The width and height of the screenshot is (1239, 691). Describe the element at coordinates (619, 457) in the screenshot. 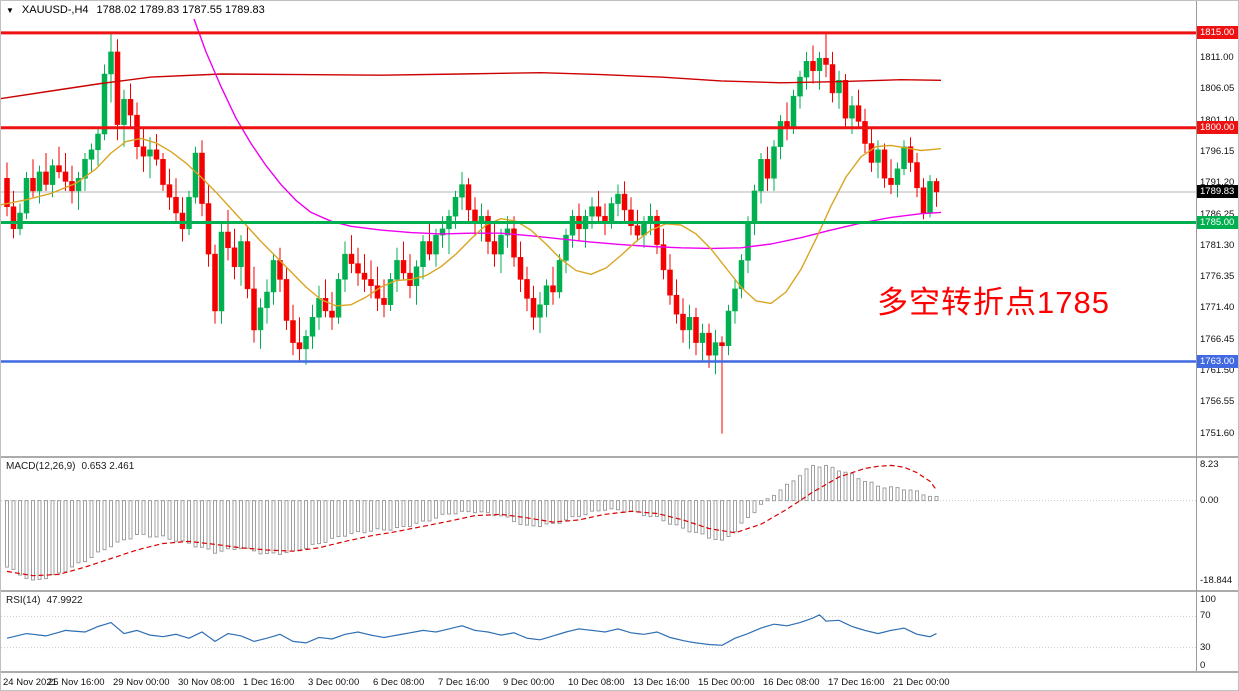

I see `panel-separator-main-macd` at that location.